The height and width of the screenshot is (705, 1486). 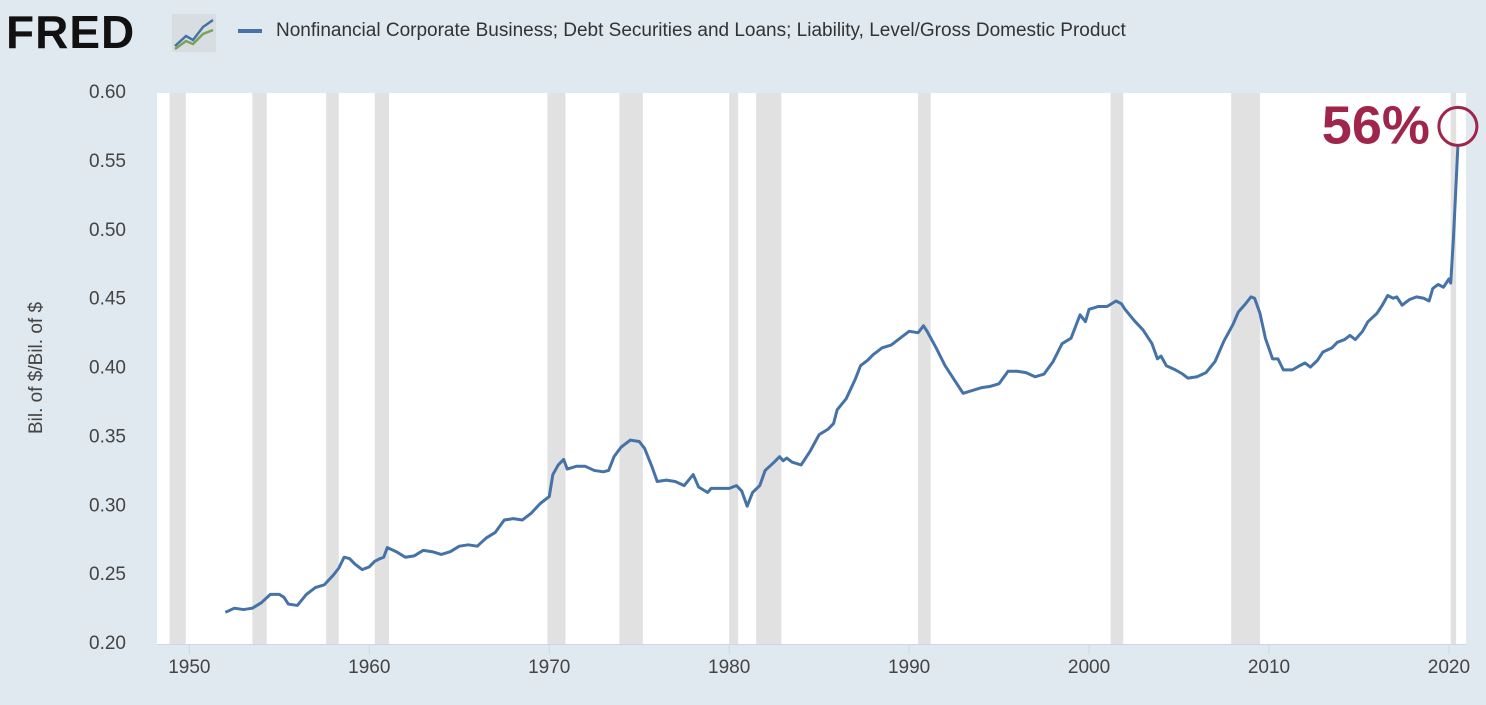 What do you see at coordinates (369, 667) in the screenshot?
I see `x-tick-label: 1960` at bounding box center [369, 667].